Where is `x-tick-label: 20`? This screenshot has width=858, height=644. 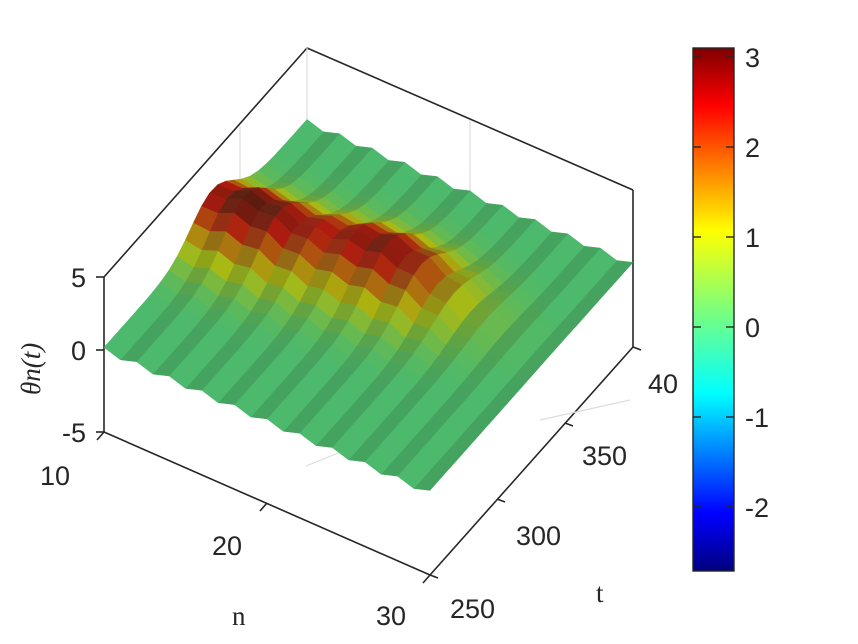
x-tick-label: 20 is located at coordinates (227, 546).